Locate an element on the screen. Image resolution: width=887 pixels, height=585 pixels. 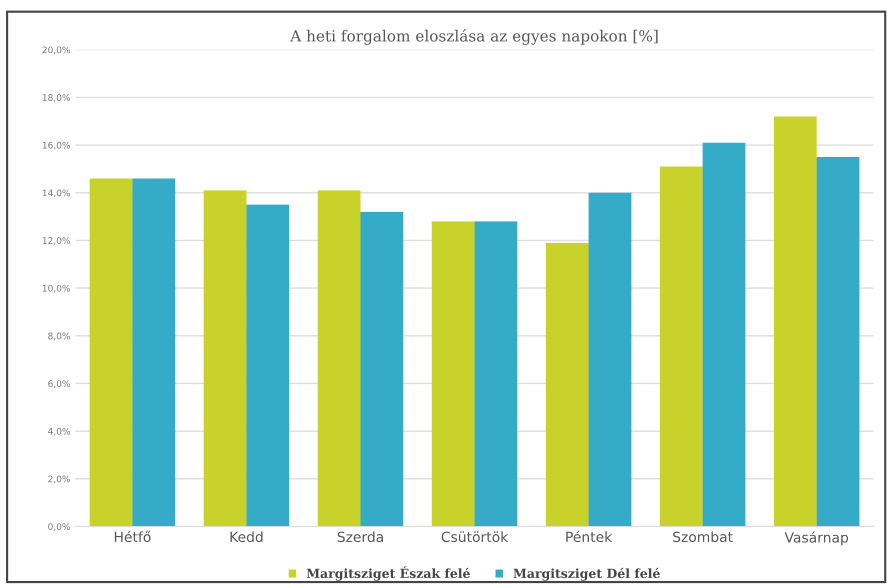
y-tick-label: 6,0% is located at coordinates (59, 384).